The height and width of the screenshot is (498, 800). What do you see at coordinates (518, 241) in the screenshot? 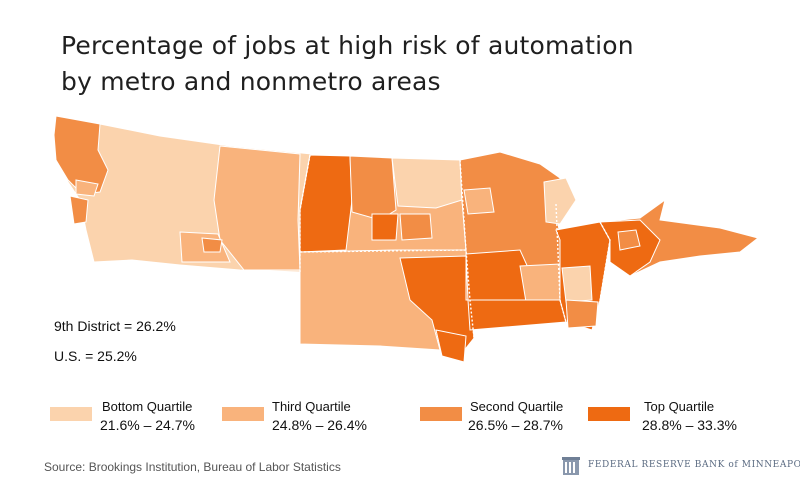
I see `map-region-minnesota` at bounding box center [518, 241].